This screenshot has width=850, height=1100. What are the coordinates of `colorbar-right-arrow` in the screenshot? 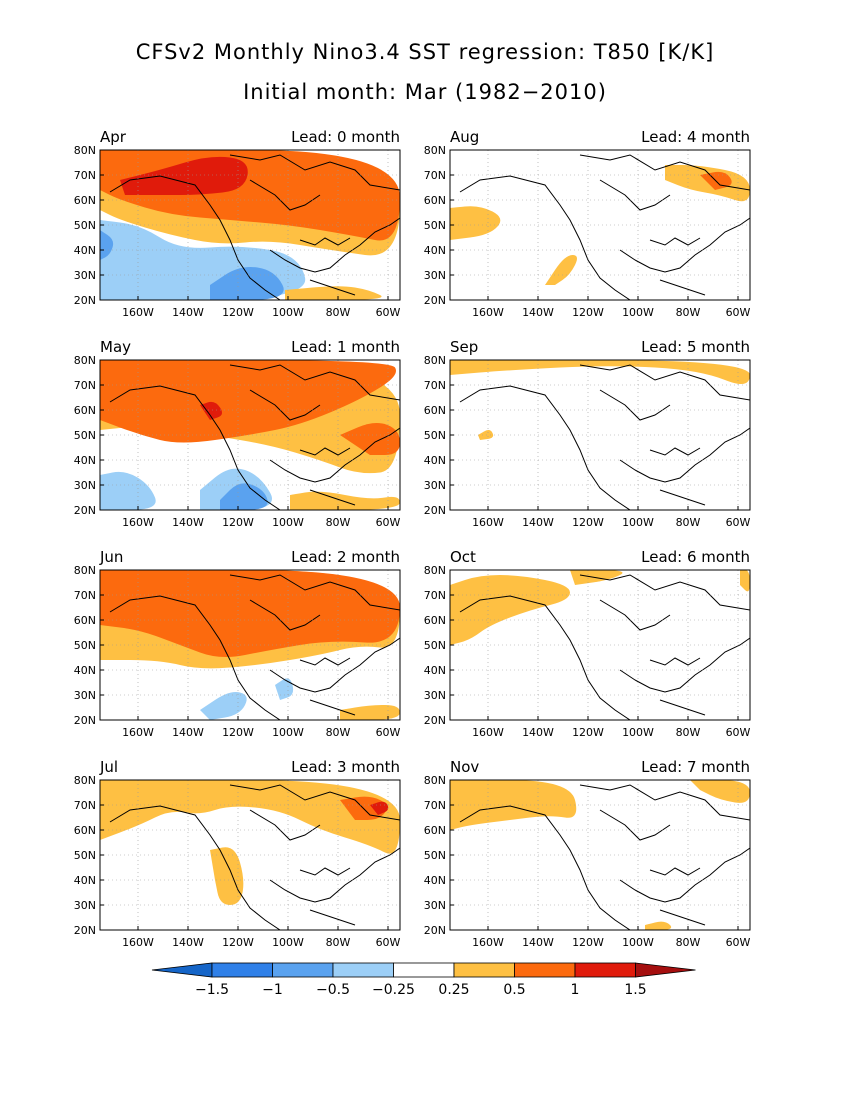 It's located at (665, 970).